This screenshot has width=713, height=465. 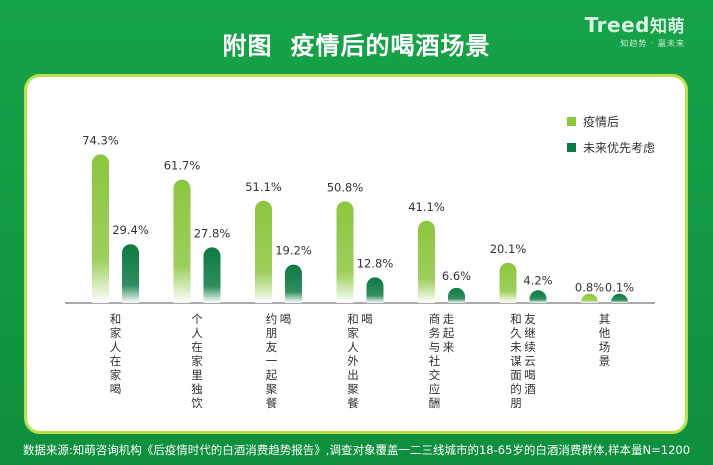 I want to click on bar-value-label: 20.1%, so click(x=508, y=249).